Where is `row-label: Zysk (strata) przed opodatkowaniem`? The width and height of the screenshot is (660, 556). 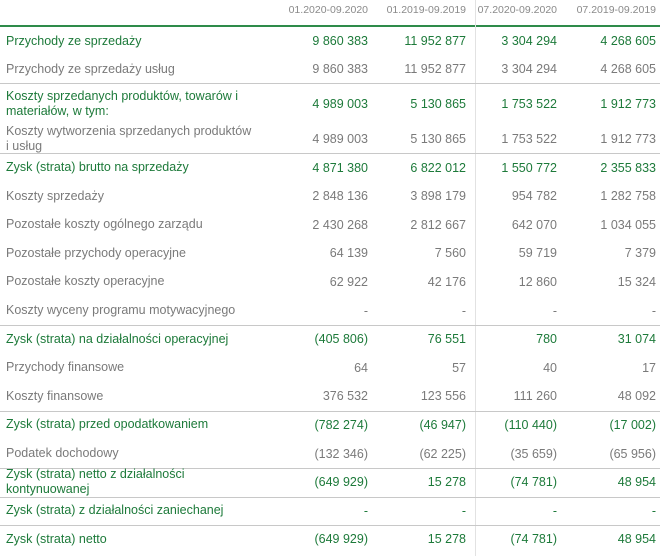 row-label: Zysk (strata) przed opodatkowaniem is located at coordinates (107, 424).